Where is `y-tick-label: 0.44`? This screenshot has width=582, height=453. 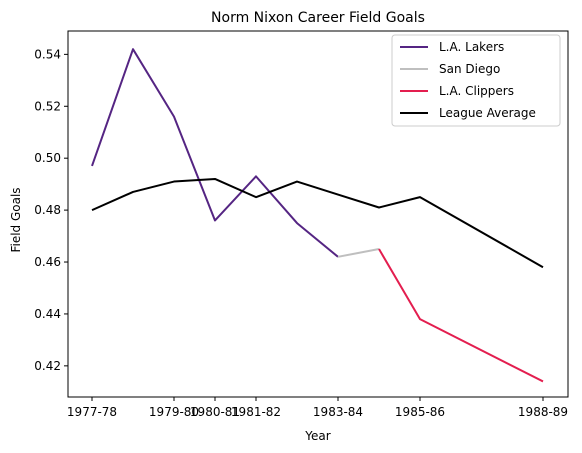 y-tick-label: 0.44 is located at coordinates (47, 314).